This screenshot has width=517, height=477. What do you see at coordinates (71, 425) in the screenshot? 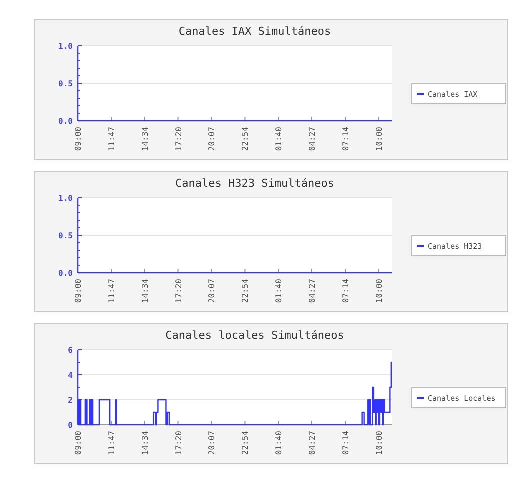
I see `y-tick-label: 0` at bounding box center [71, 425].